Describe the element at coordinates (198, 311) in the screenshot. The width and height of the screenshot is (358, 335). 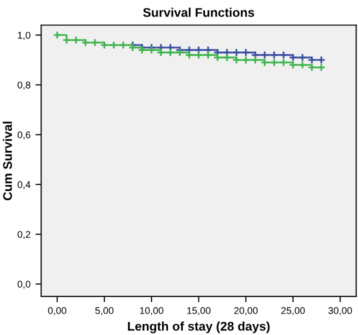
I see `x-tick-label: 15,00` at that location.